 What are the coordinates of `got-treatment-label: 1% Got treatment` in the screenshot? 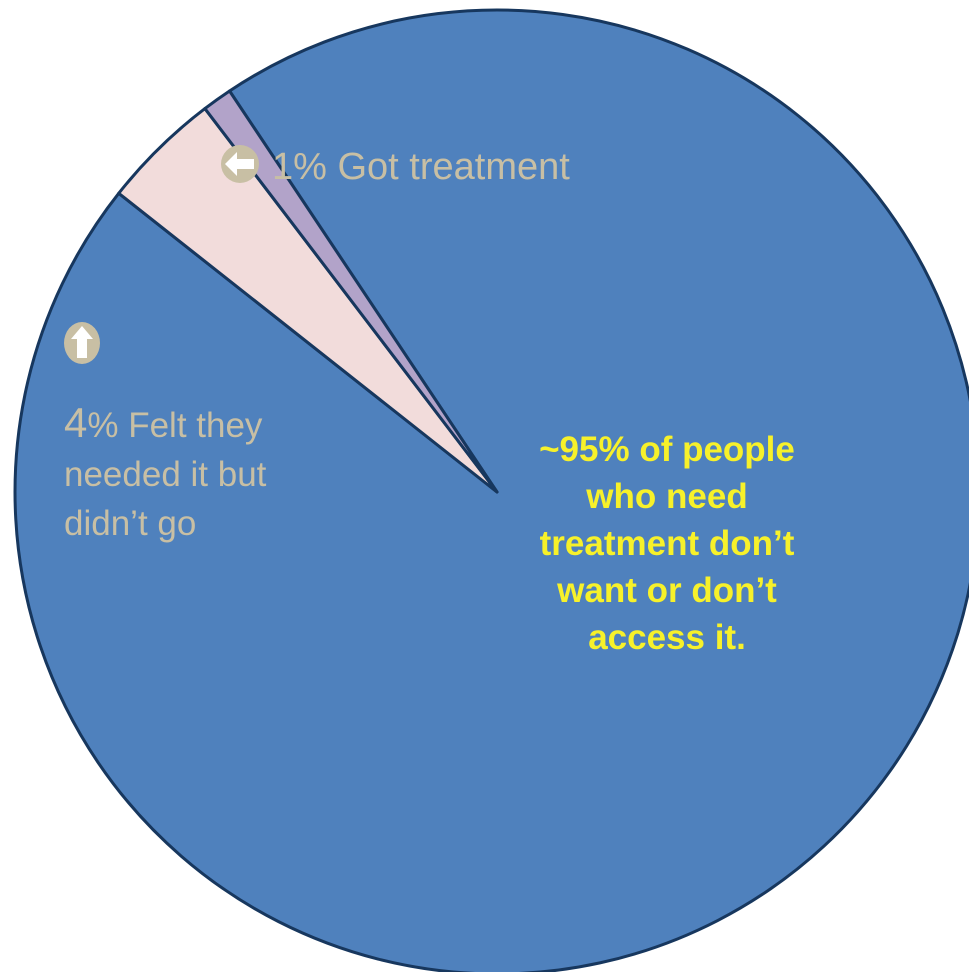 It's located at (421, 167).